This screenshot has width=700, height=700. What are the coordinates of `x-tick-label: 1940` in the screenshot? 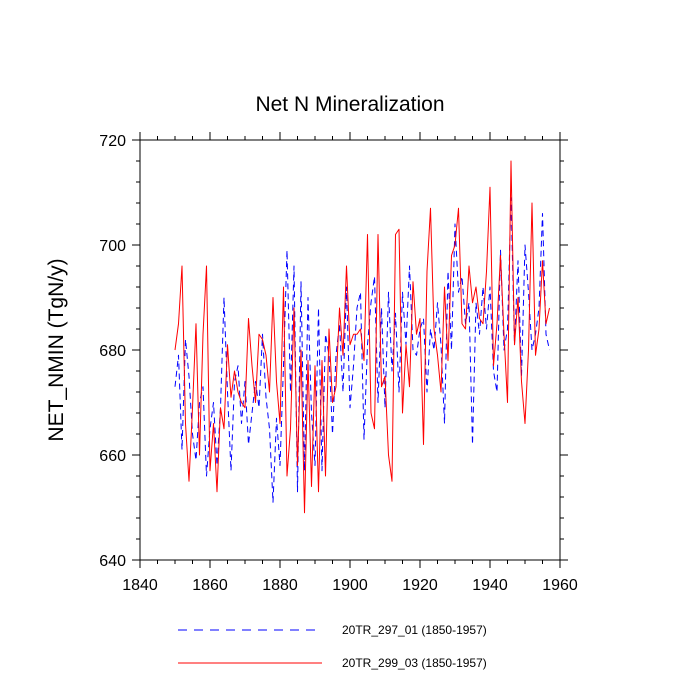 It's located at (490, 585).